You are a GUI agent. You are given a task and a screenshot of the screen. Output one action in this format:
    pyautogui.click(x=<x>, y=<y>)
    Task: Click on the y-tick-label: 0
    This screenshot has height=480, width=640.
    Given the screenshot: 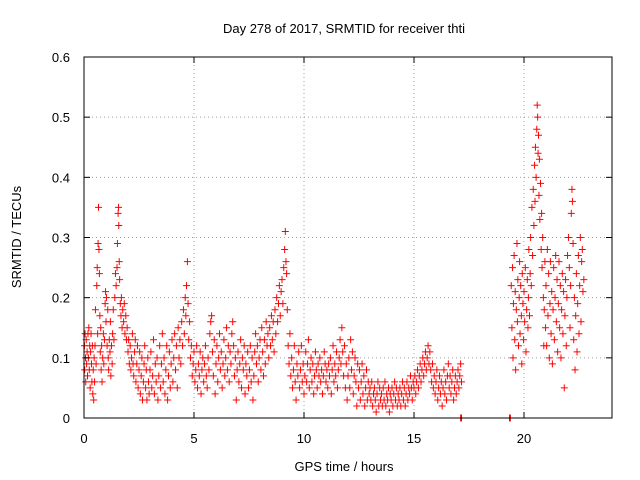 What is the action you would take?
    pyautogui.click(x=66, y=418)
    